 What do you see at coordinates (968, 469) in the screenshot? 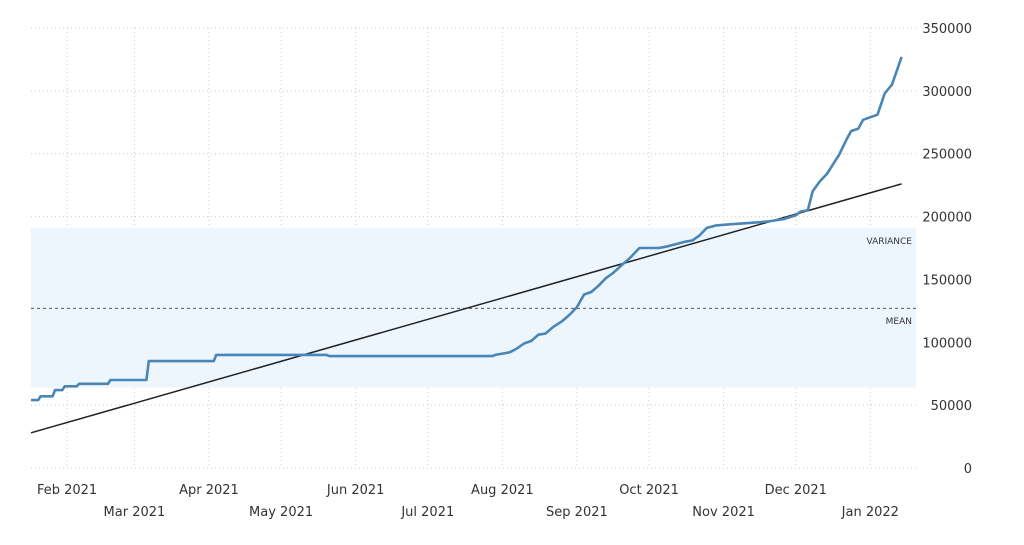
I see `y-tick-label: 0` at bounding box center [968, 469].